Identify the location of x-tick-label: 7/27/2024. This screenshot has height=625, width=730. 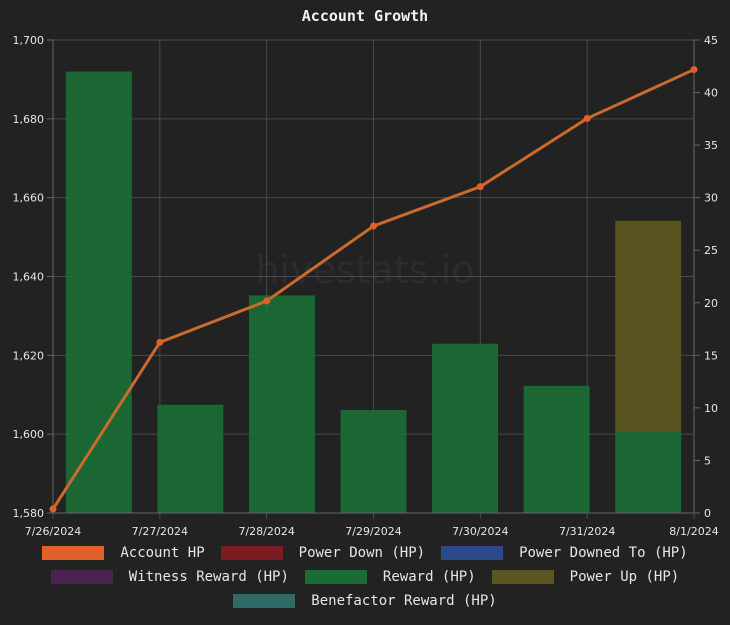
(160, 531).